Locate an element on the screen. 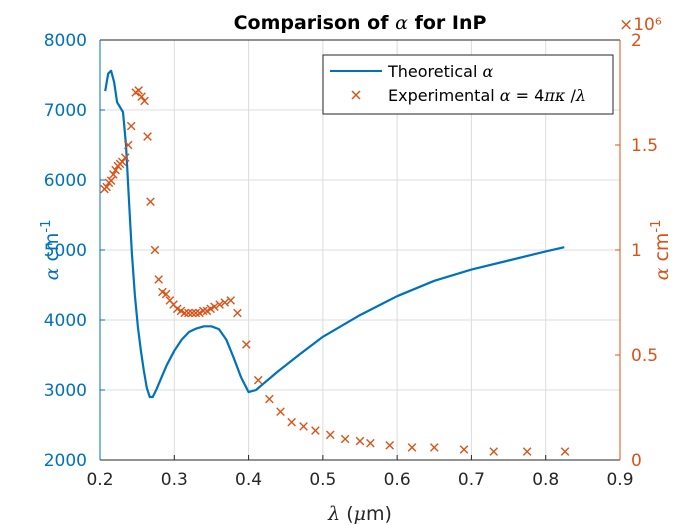  x-tick-label: 0.4 is located at coordinates (248, 480).